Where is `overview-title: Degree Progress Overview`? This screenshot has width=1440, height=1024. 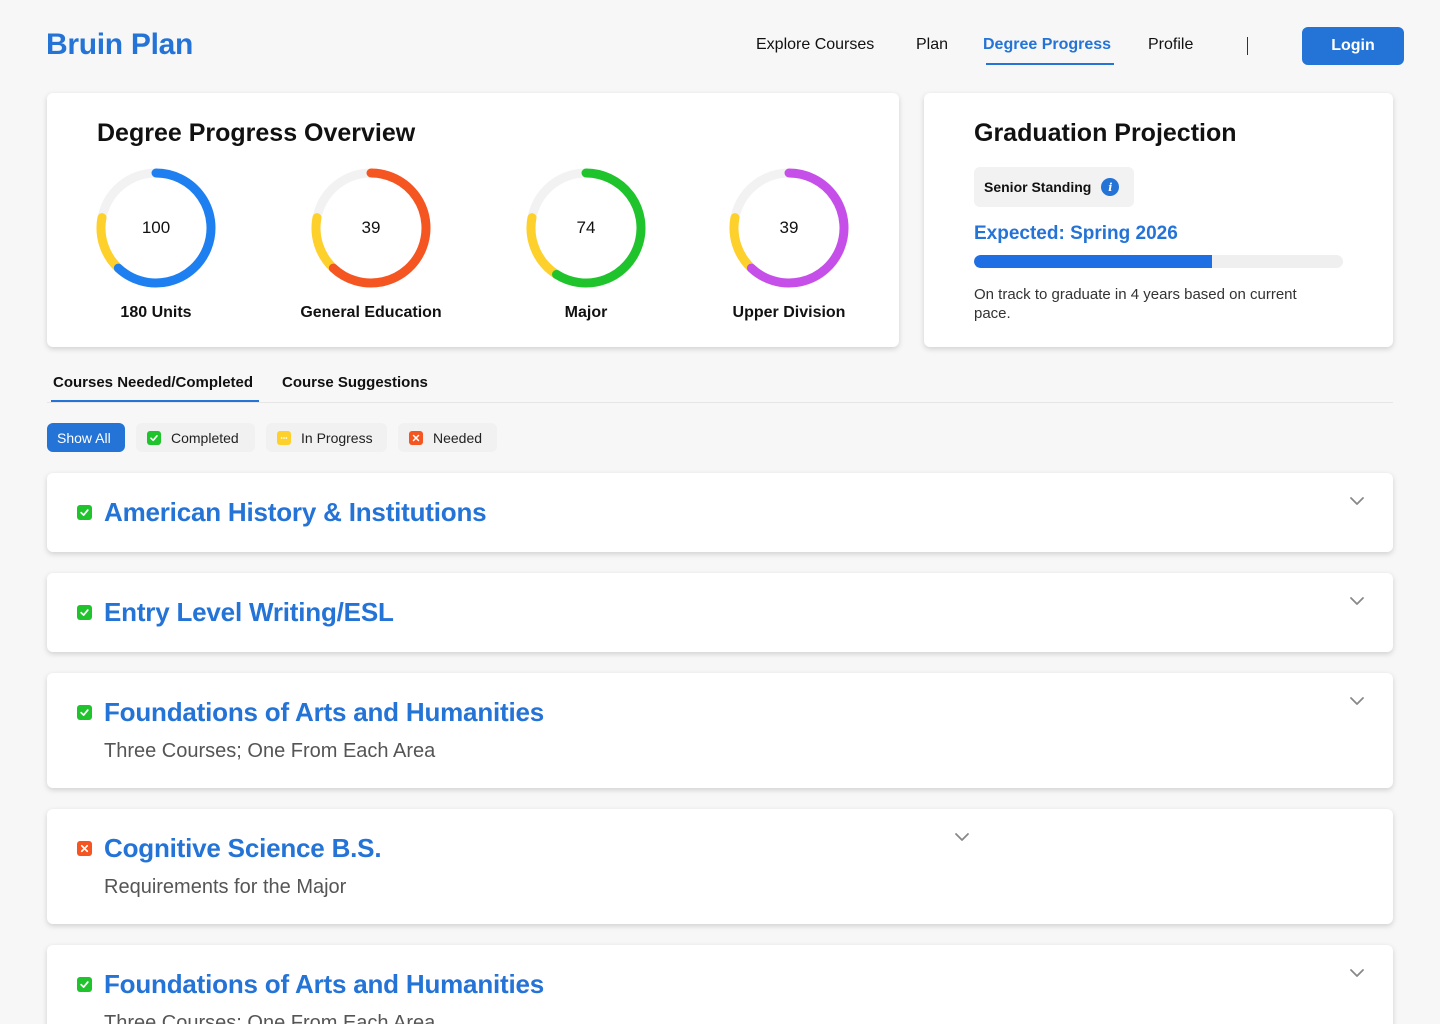 overview-title: Degree Progress Overview is located at coordinates (256, 133).